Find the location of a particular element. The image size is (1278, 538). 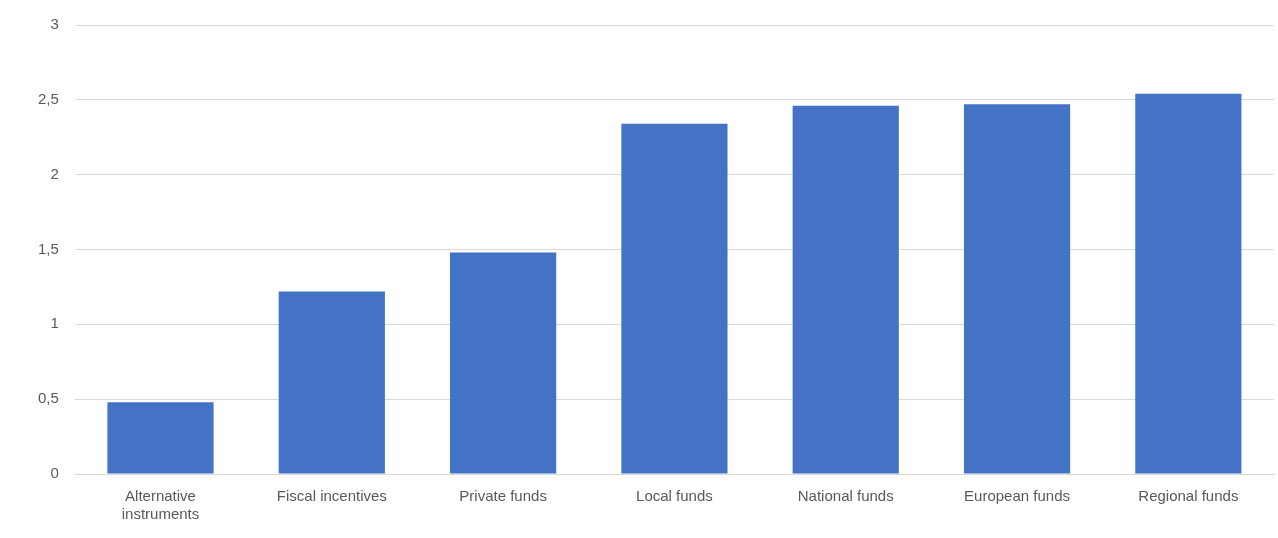

x-tick-label: National funds is located at coordinates (845, 496).